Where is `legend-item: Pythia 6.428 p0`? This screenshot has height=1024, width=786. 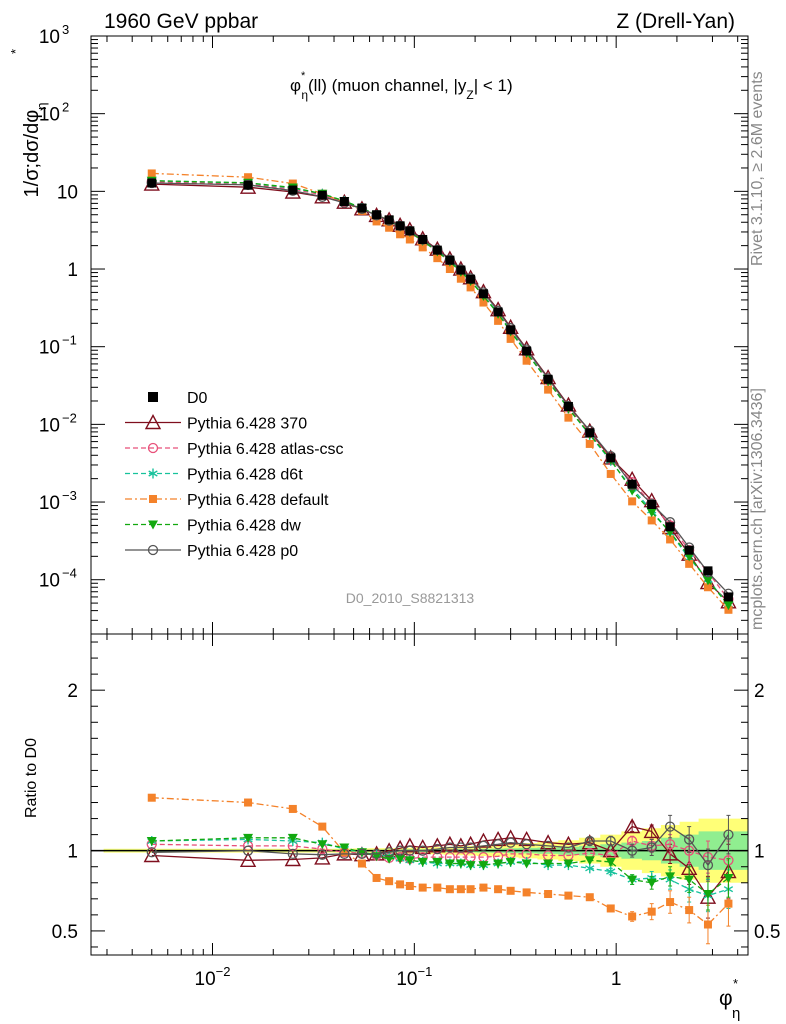 legend-item: Pythia 6.428 p0 is located at coordinates (211, 551).